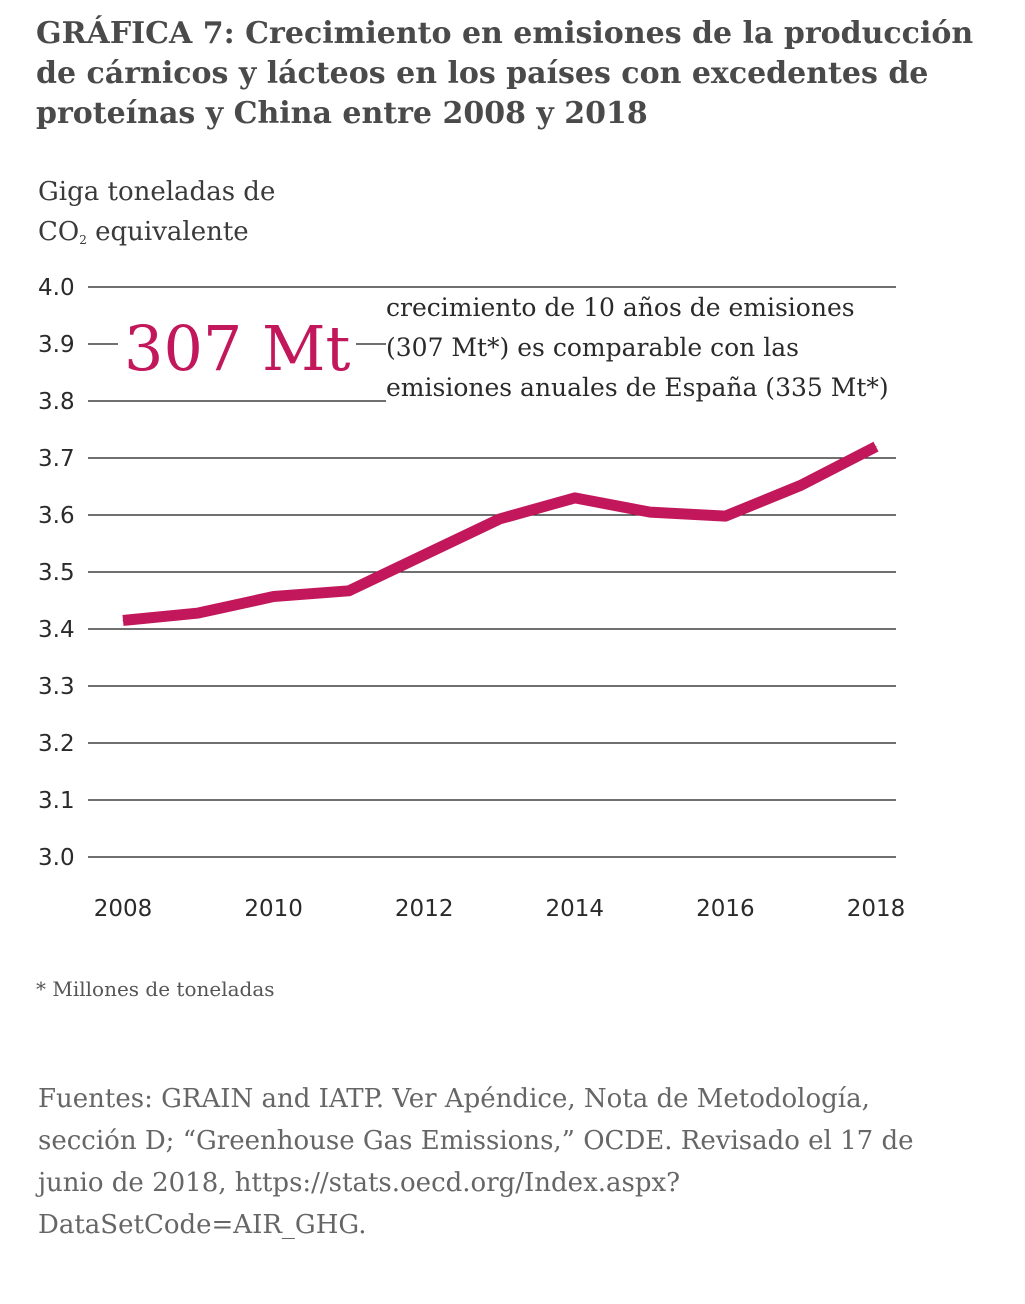 Image resolution: width=1025 pixels, height=1304 pixels. Describe the element at coordinates (157, 192) in the screenshot. I see `y-axis-label-line1: Giga toneladas de` at that location.